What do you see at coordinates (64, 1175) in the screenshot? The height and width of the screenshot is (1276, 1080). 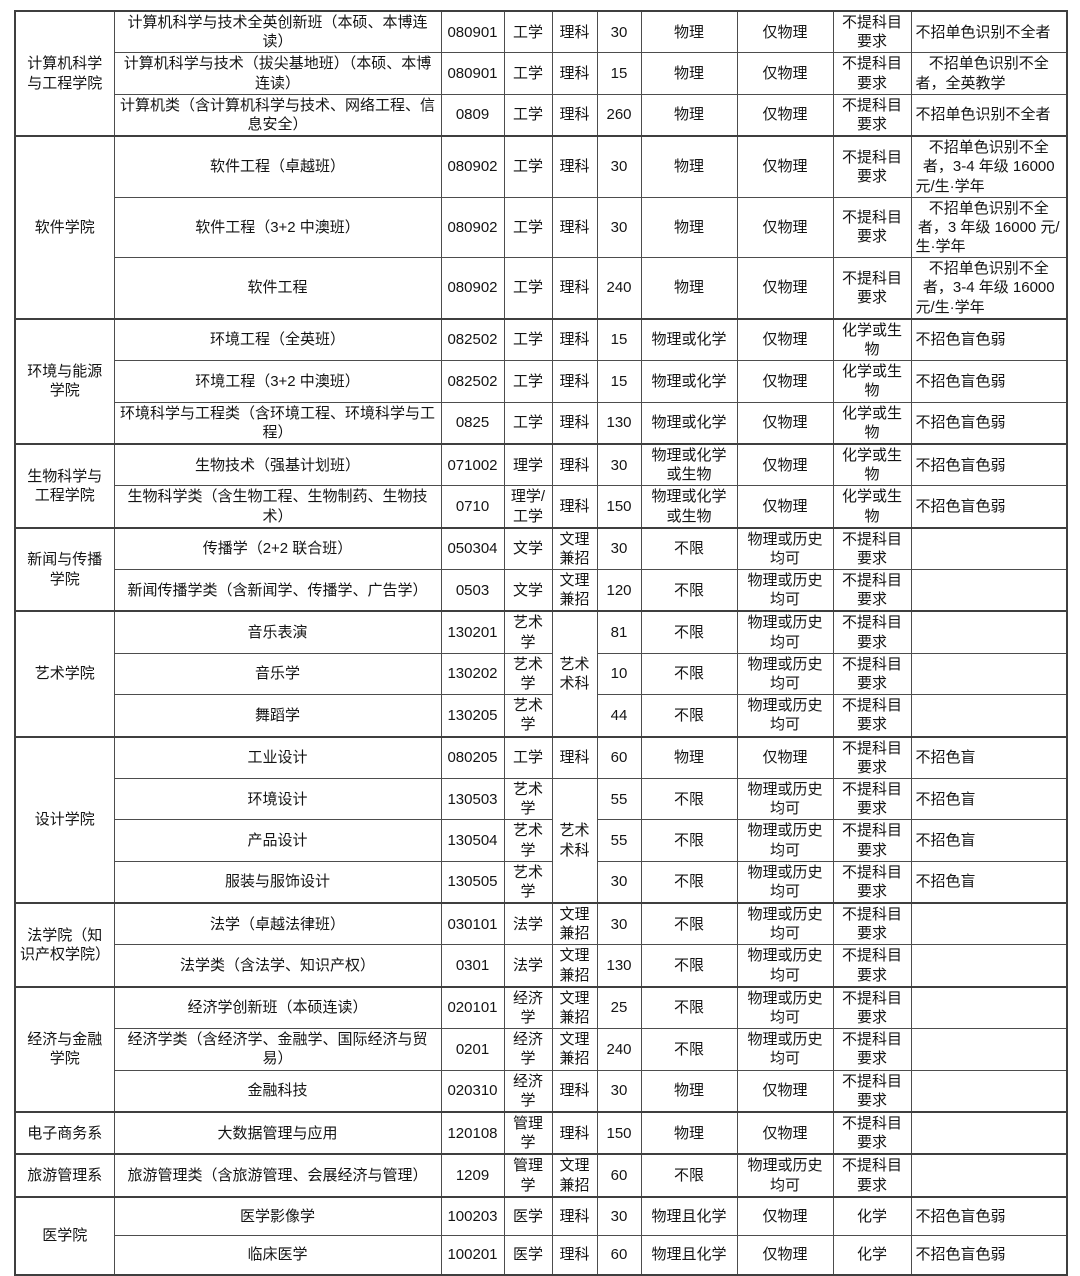 I see `college-cell: 旅游管理系` at bounding box center [64, 1175].